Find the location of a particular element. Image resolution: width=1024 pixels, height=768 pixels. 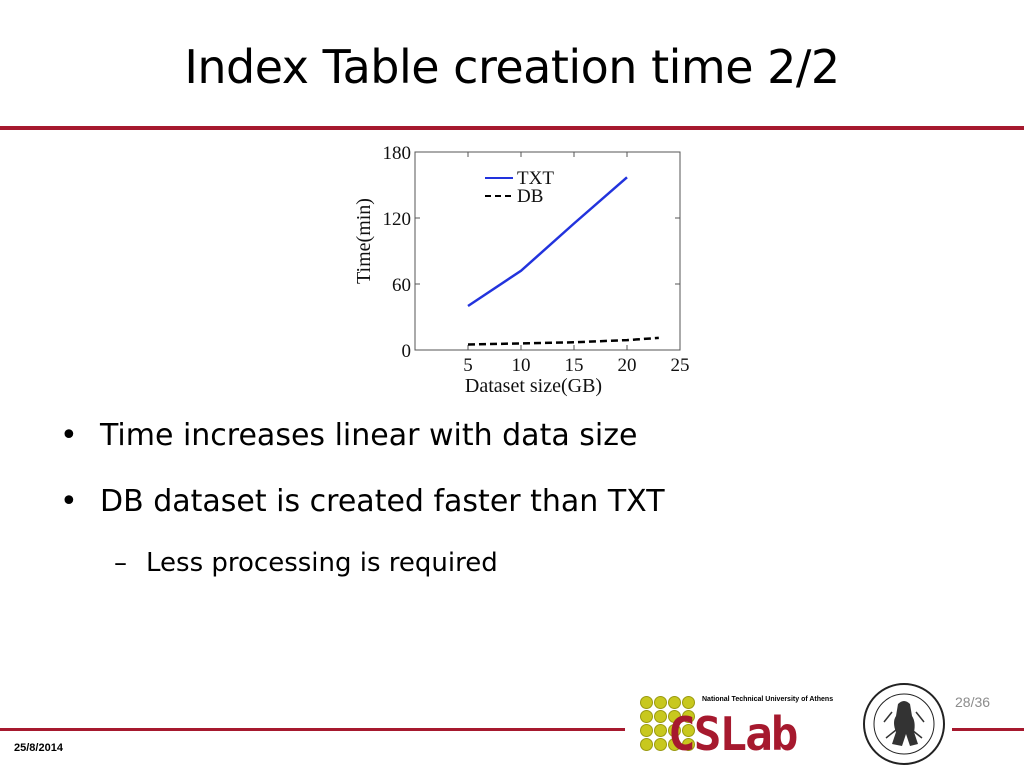

x-tick-label: 15 is located at coordinates (574, 365).